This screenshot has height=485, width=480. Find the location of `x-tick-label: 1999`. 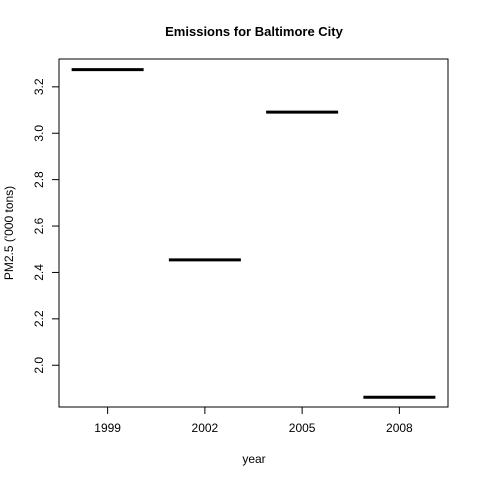

x-tick-label: 1999 is located at coordinates (107, 428).